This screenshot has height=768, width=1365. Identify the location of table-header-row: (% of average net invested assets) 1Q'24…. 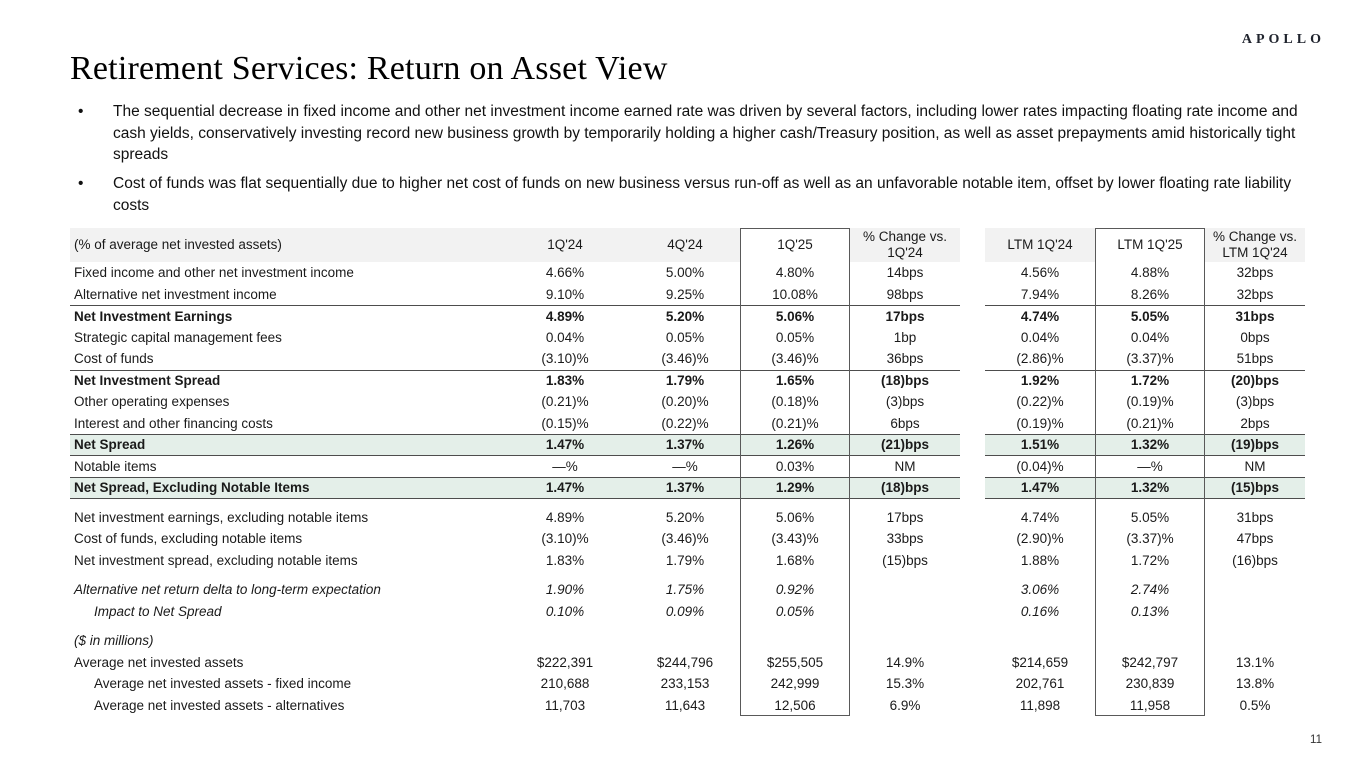
(687, 245).